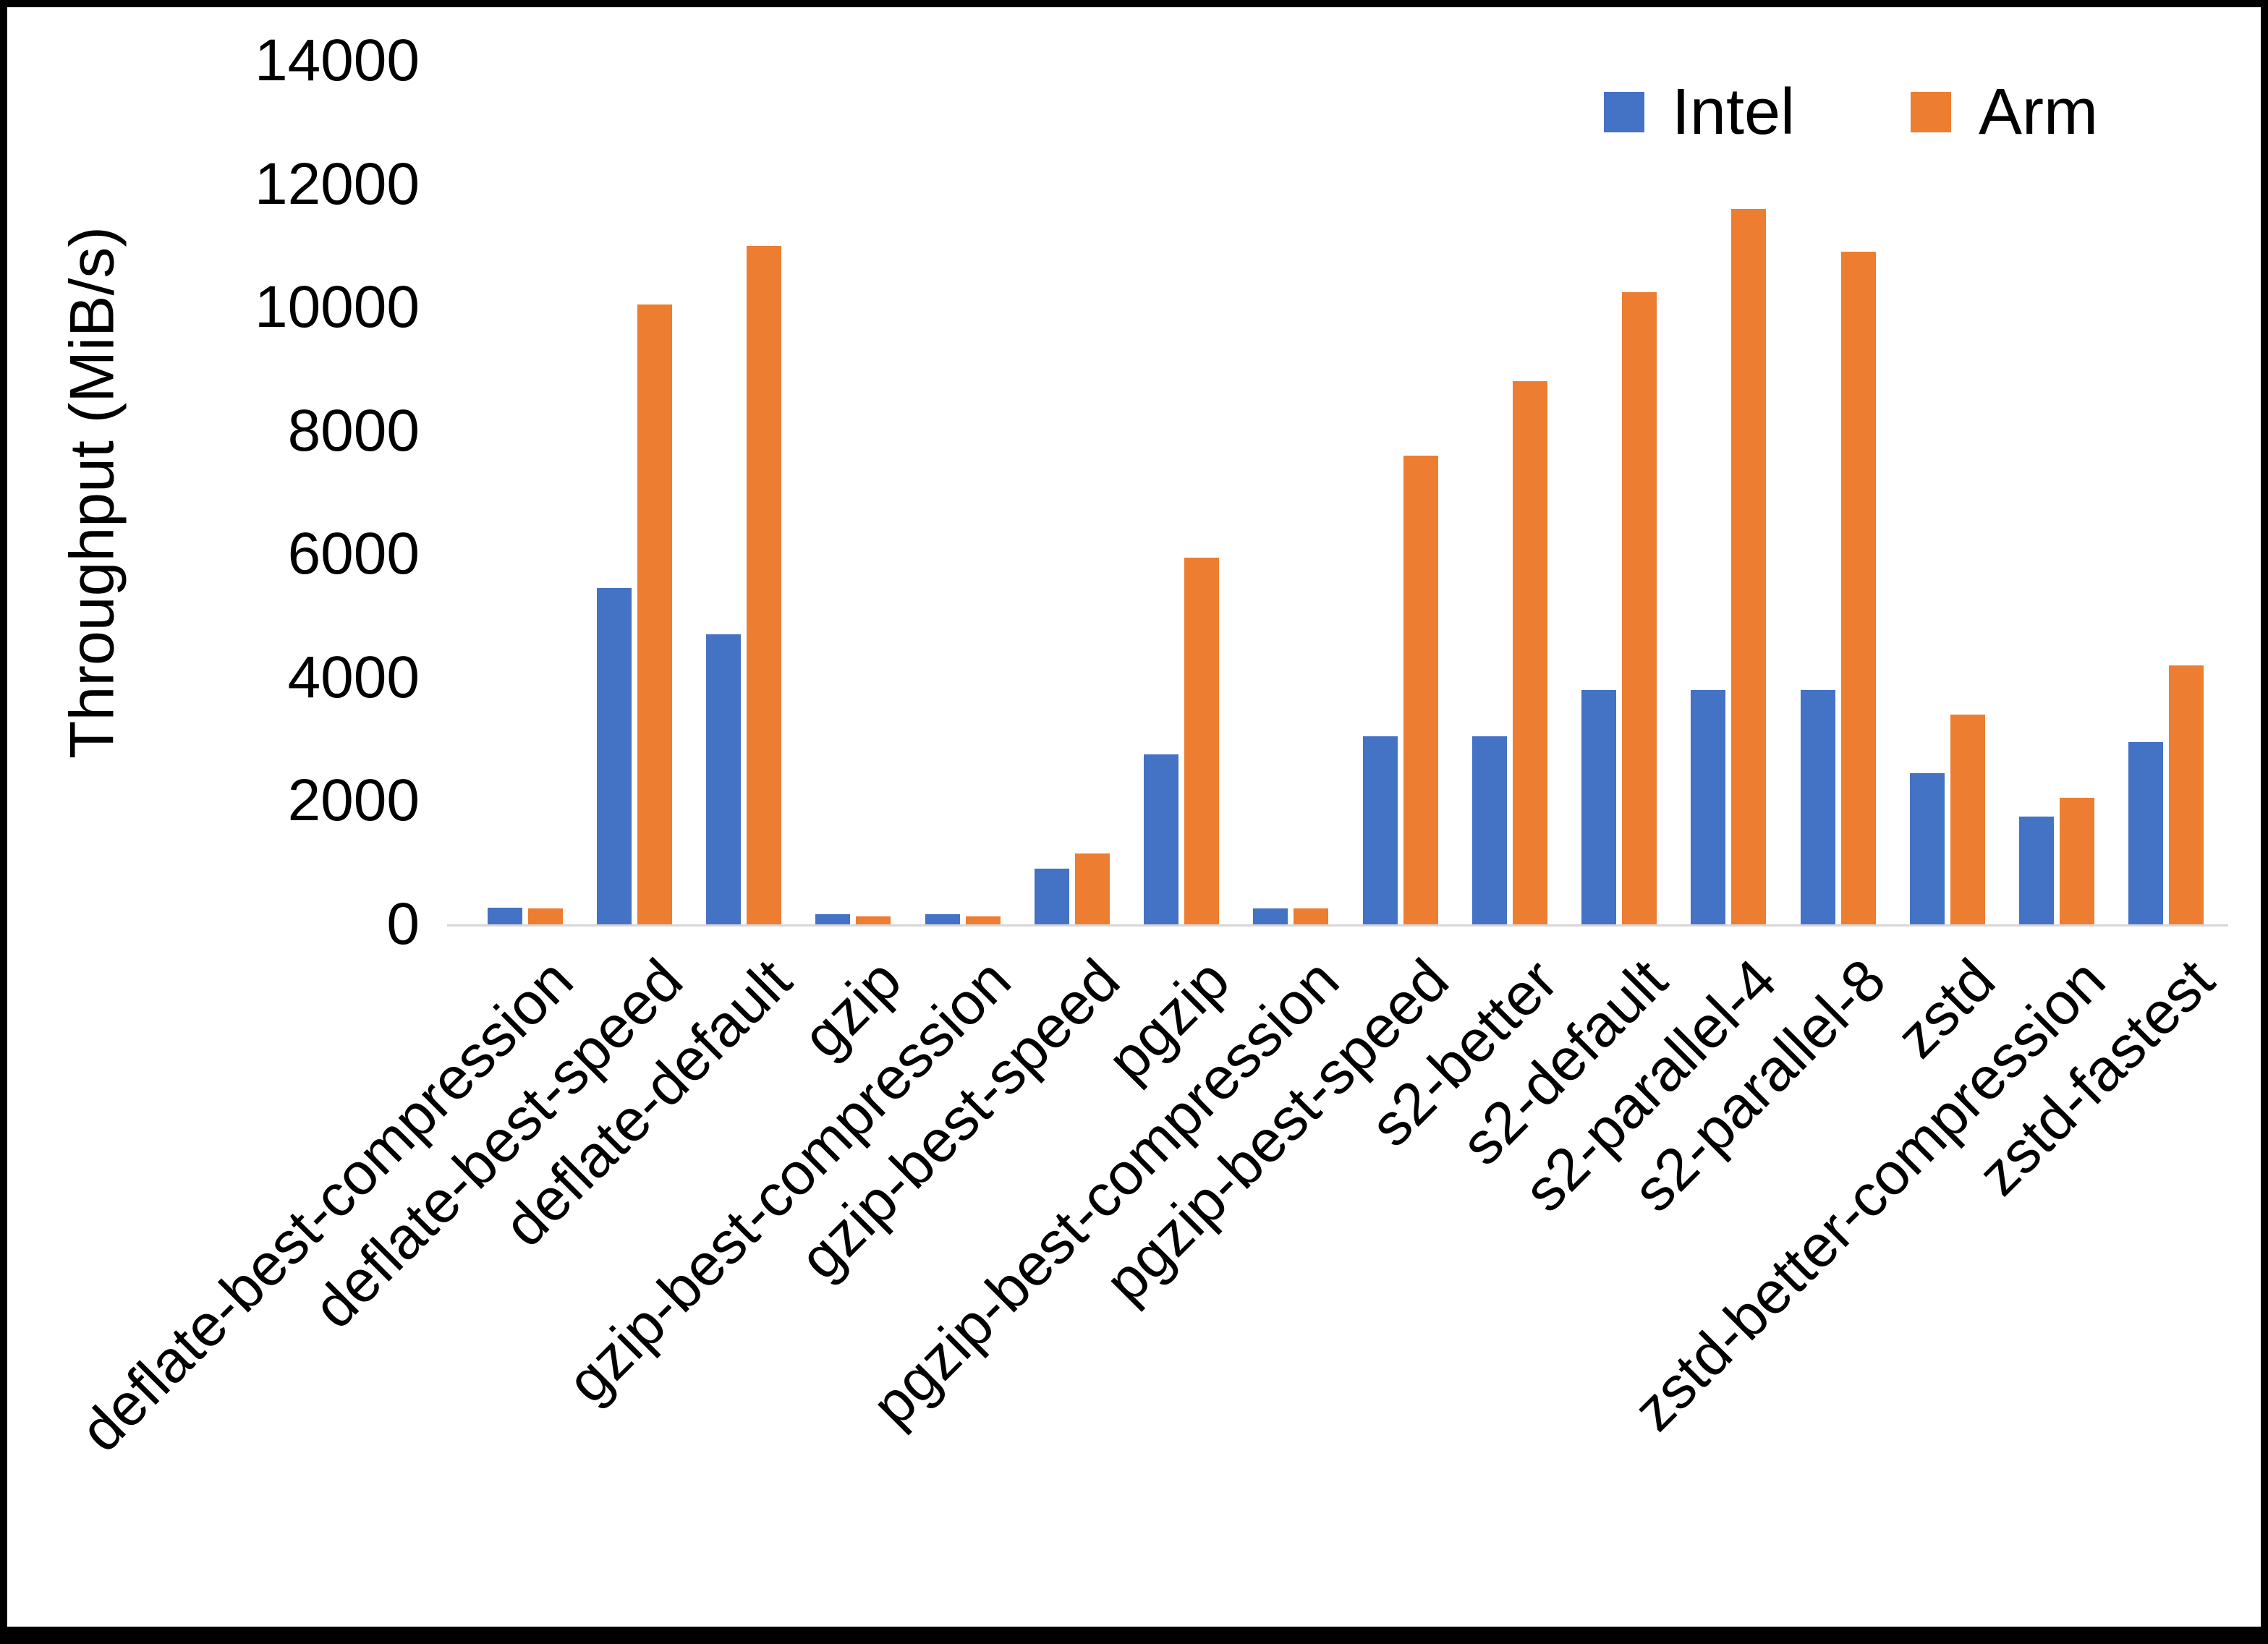  I want to click on bar-group-deflate-default, so click(744, 492).